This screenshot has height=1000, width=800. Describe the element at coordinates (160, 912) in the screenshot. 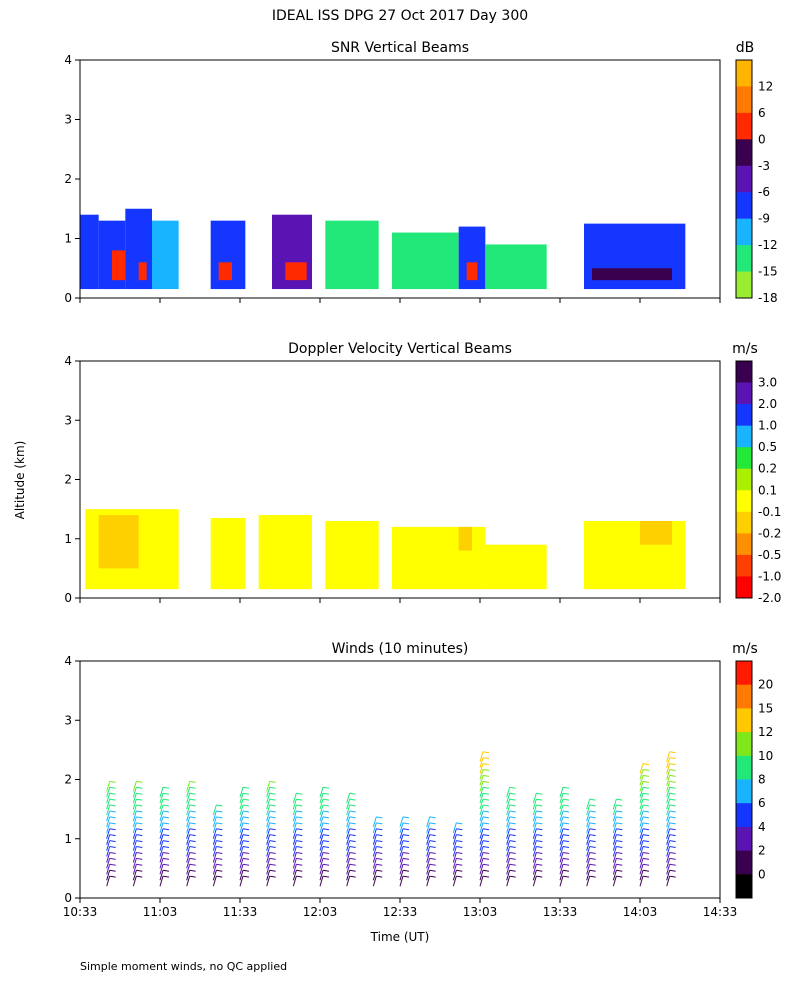

I see `x-tick-label: 11:03` at that location.